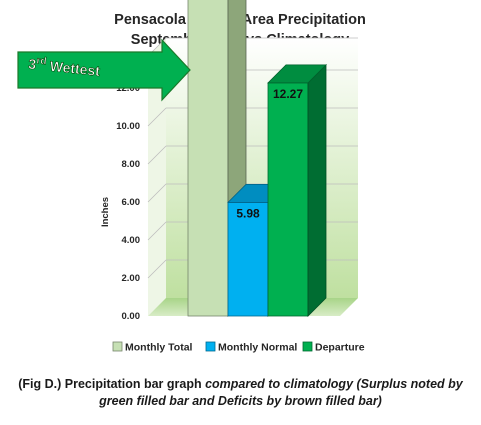  I want to click on side-wall, so click(157, 177).